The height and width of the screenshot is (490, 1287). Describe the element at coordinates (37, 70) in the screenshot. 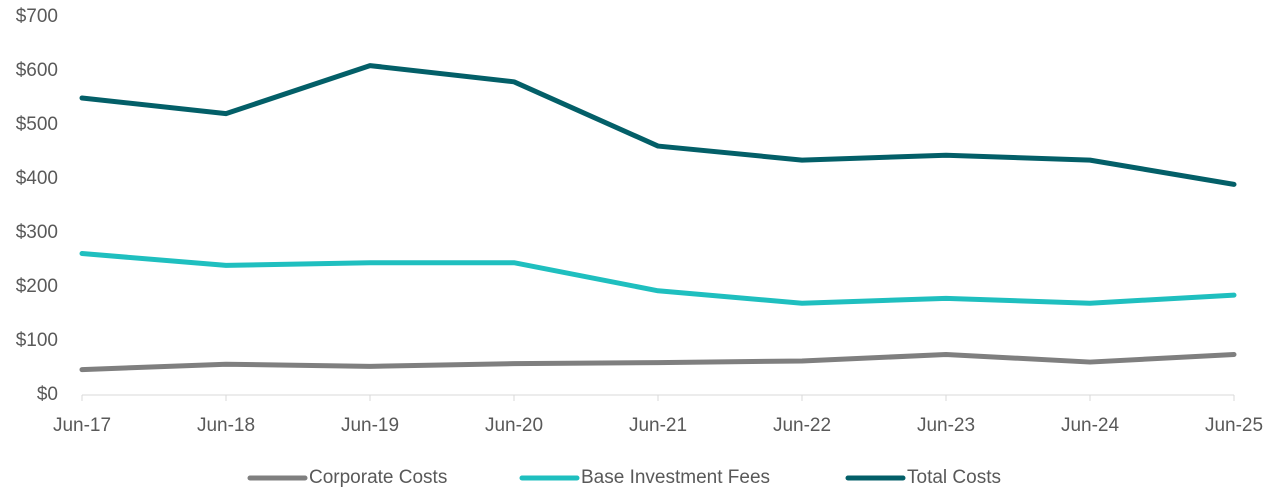

I see `y-tick-label: $600` at that location.